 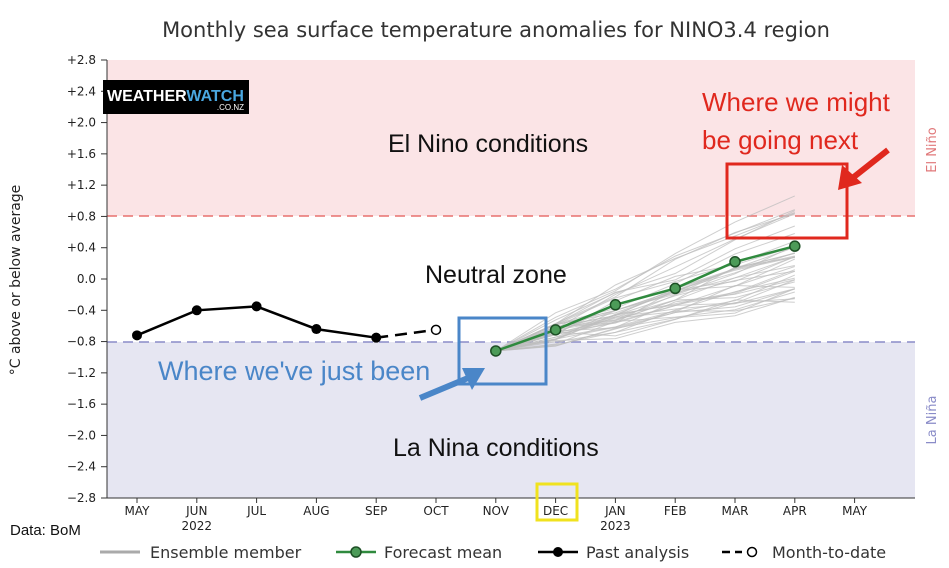 What do you see at coordinates (473, 379) in the screenshot?
I see `just-been-arrow-head` at bounding box center [473, 379].